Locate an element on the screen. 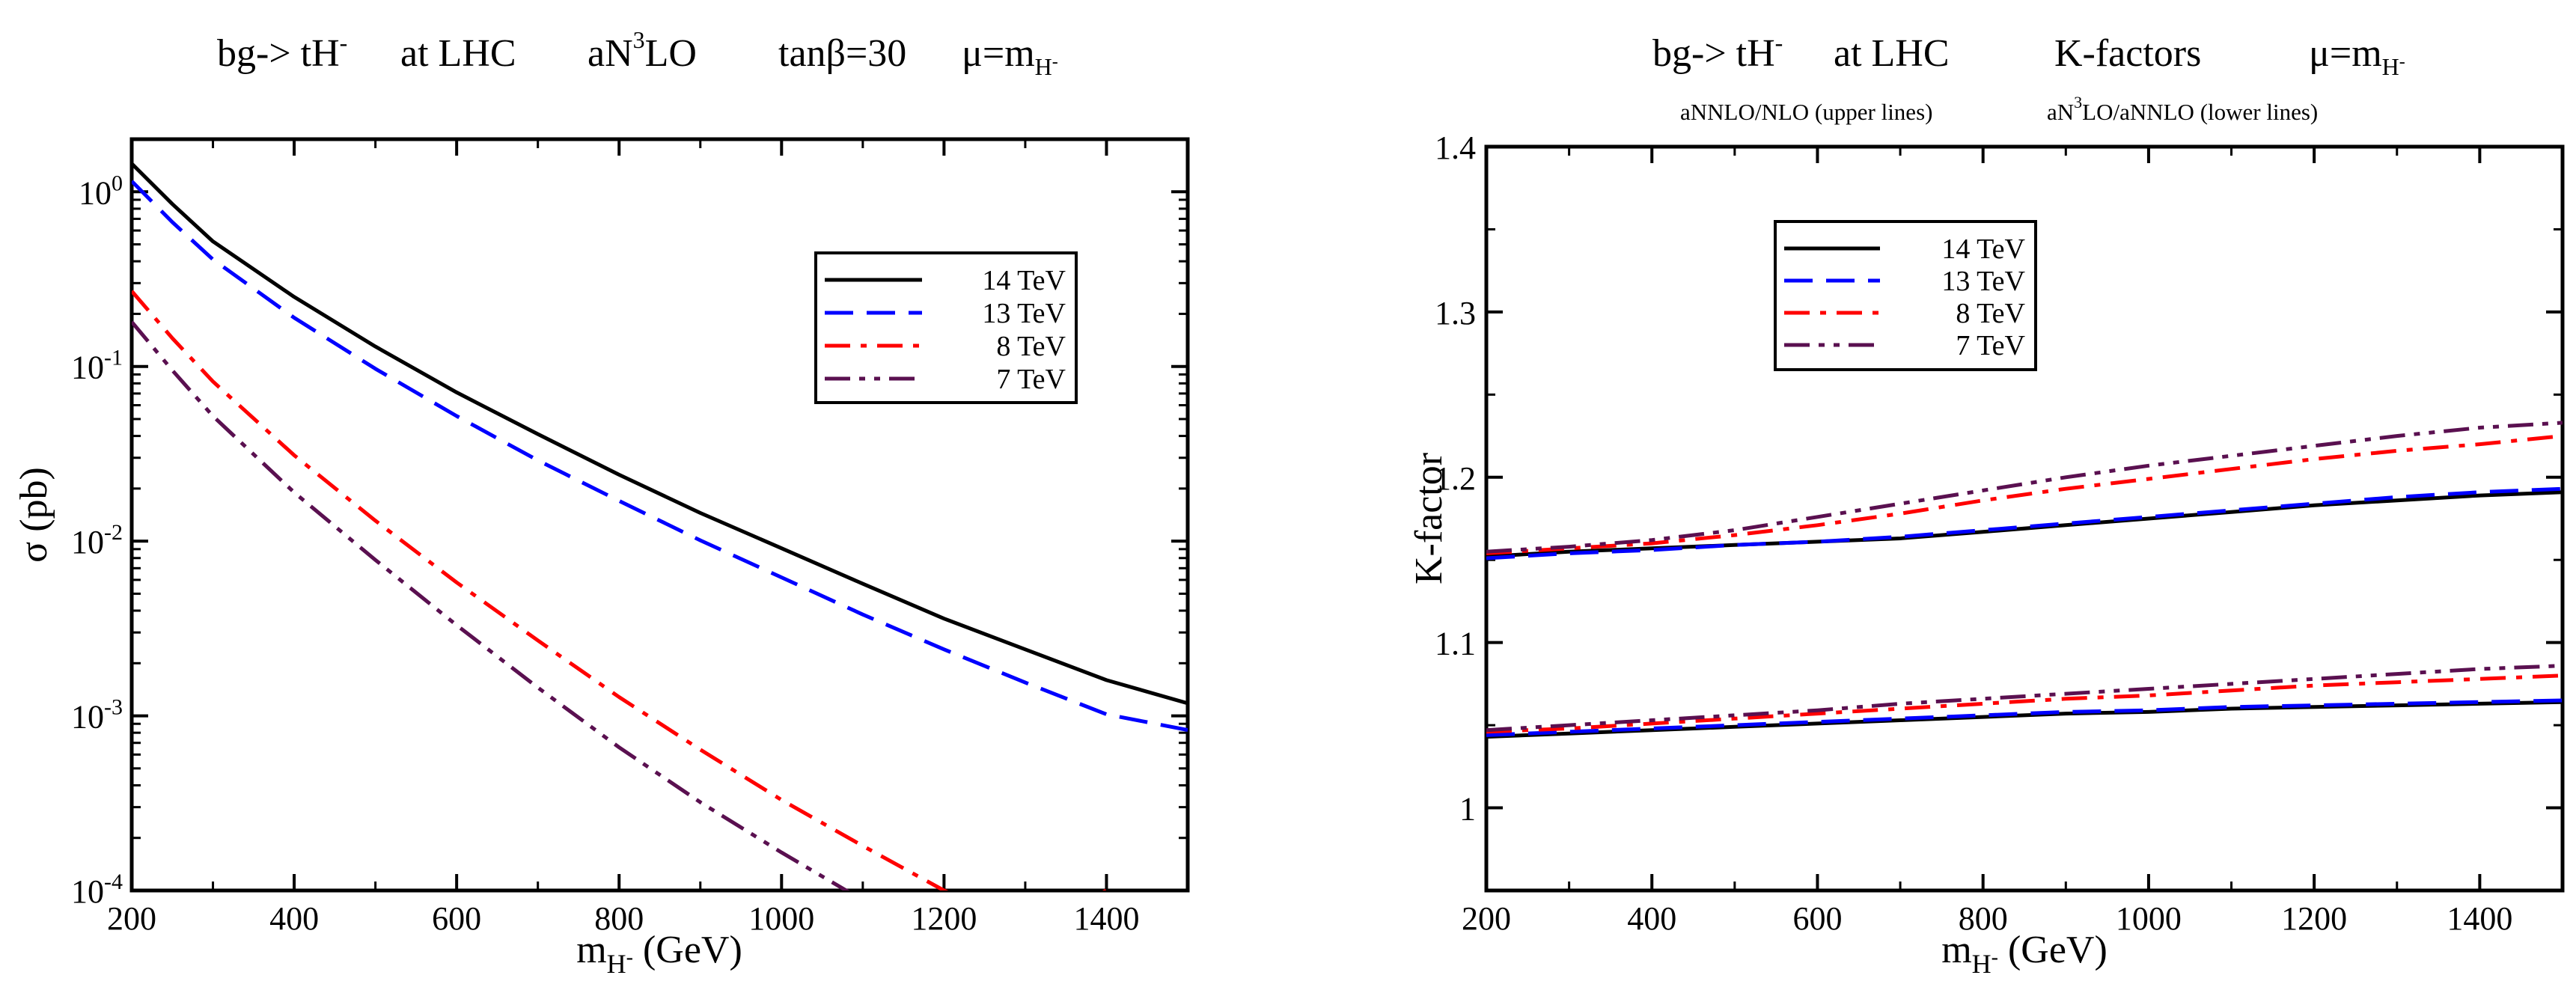 The height and width of the screenshot is (996, 2576). right-x-axis-label: mH- (GeV) is located at coordinates (2025, 954).